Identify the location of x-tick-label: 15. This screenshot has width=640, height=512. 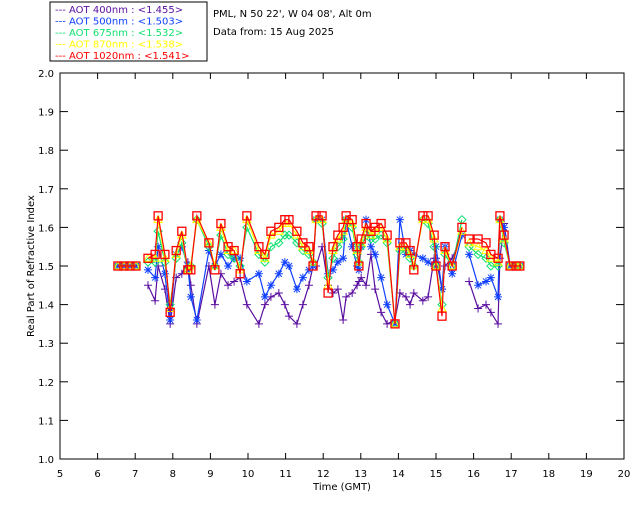
(436, 474).